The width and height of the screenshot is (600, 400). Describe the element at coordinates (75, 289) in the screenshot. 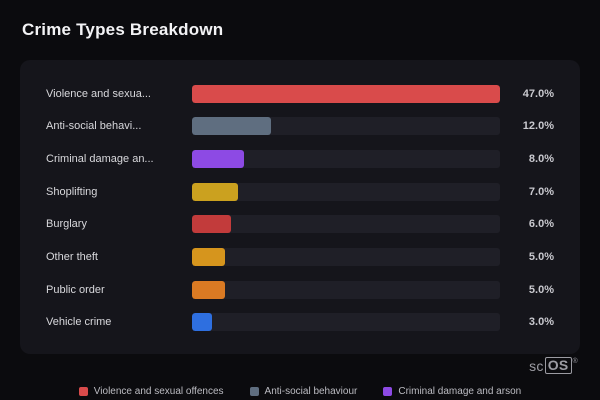

I see `category-label: Public order` at that location.